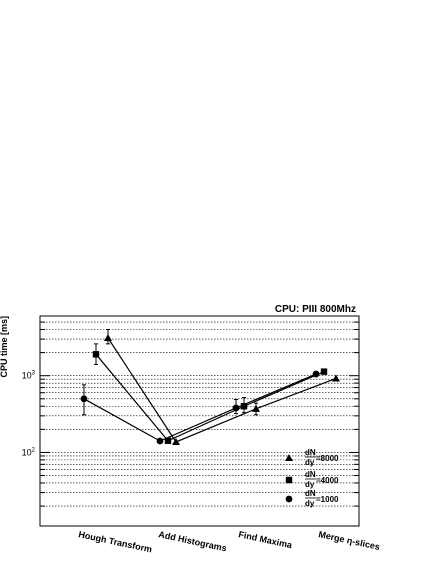  Describe the element at coordinates (327, 480) in the screenshot. I see `legend-value: =4000` at that location.